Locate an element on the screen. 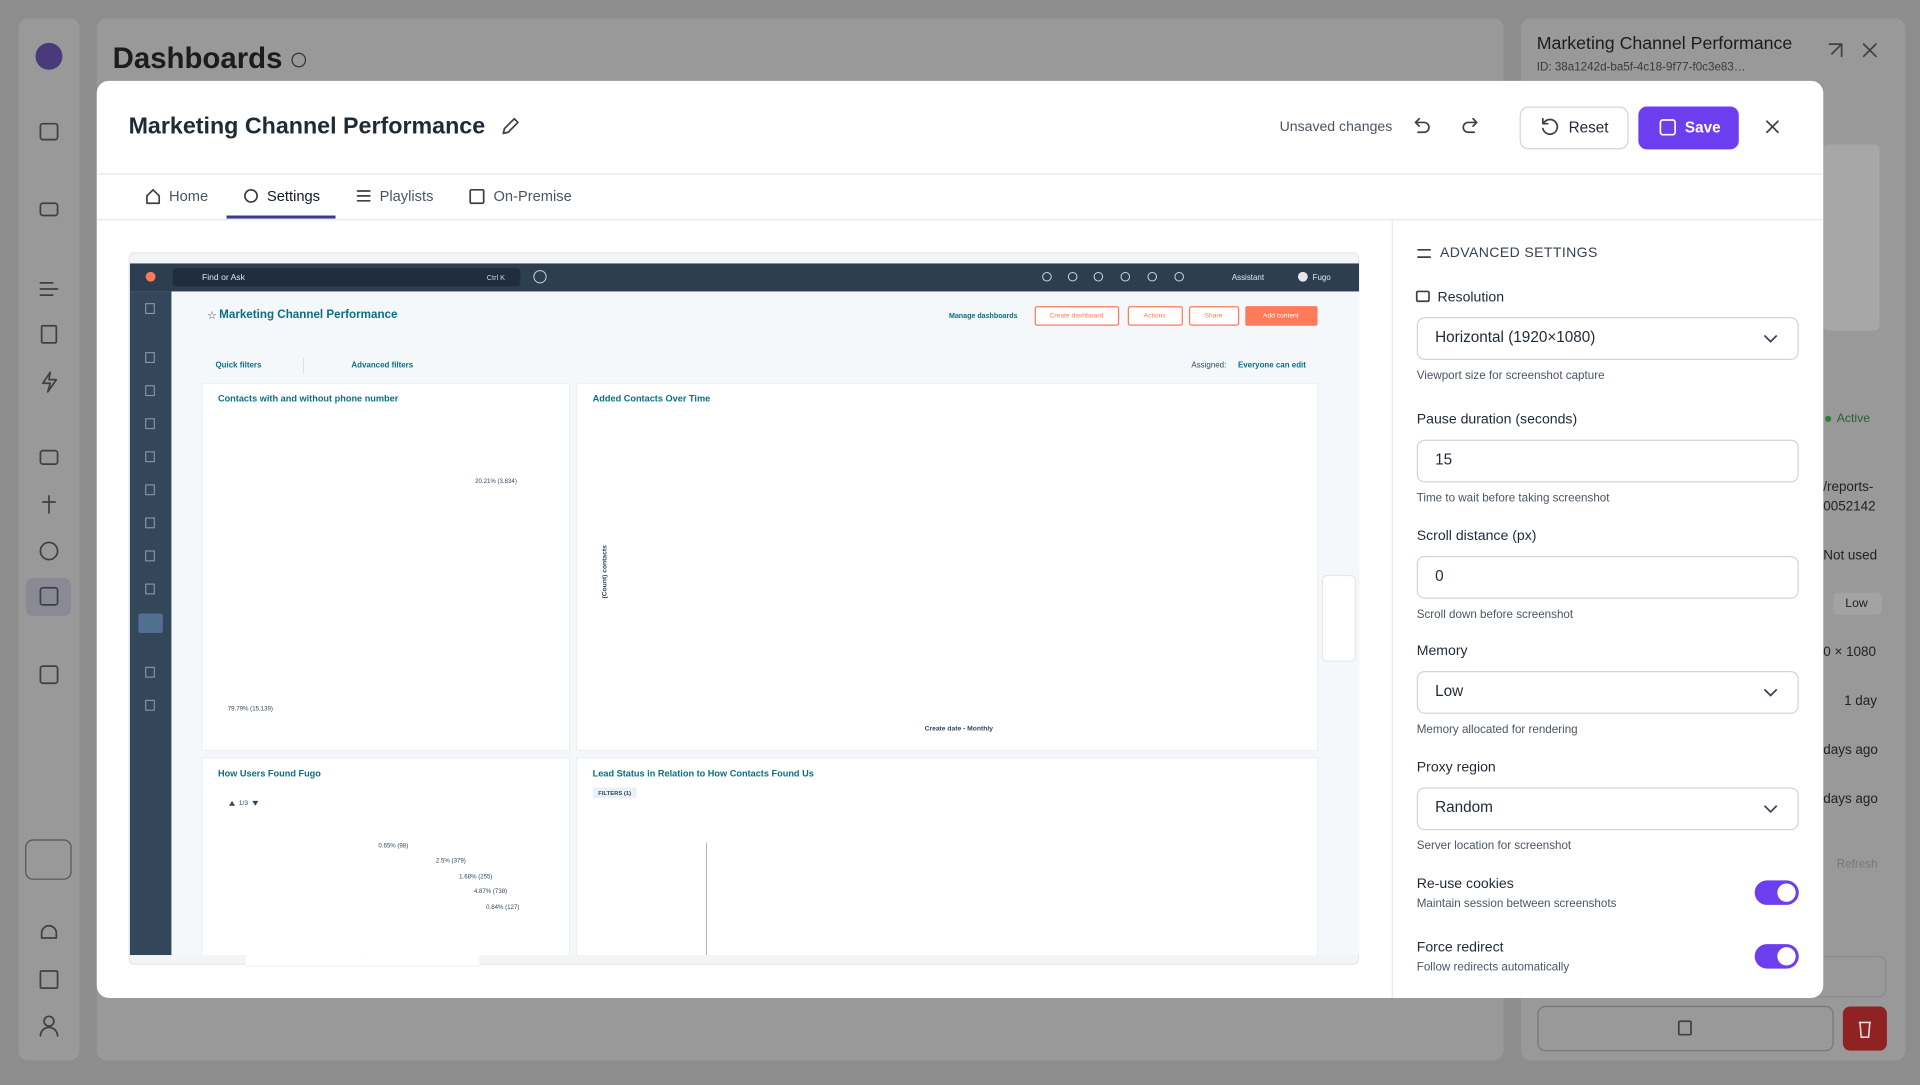 Image resolution: width=1920 pixels, height=1085 pixels. preview-logo is located at coordinates (150, 276).